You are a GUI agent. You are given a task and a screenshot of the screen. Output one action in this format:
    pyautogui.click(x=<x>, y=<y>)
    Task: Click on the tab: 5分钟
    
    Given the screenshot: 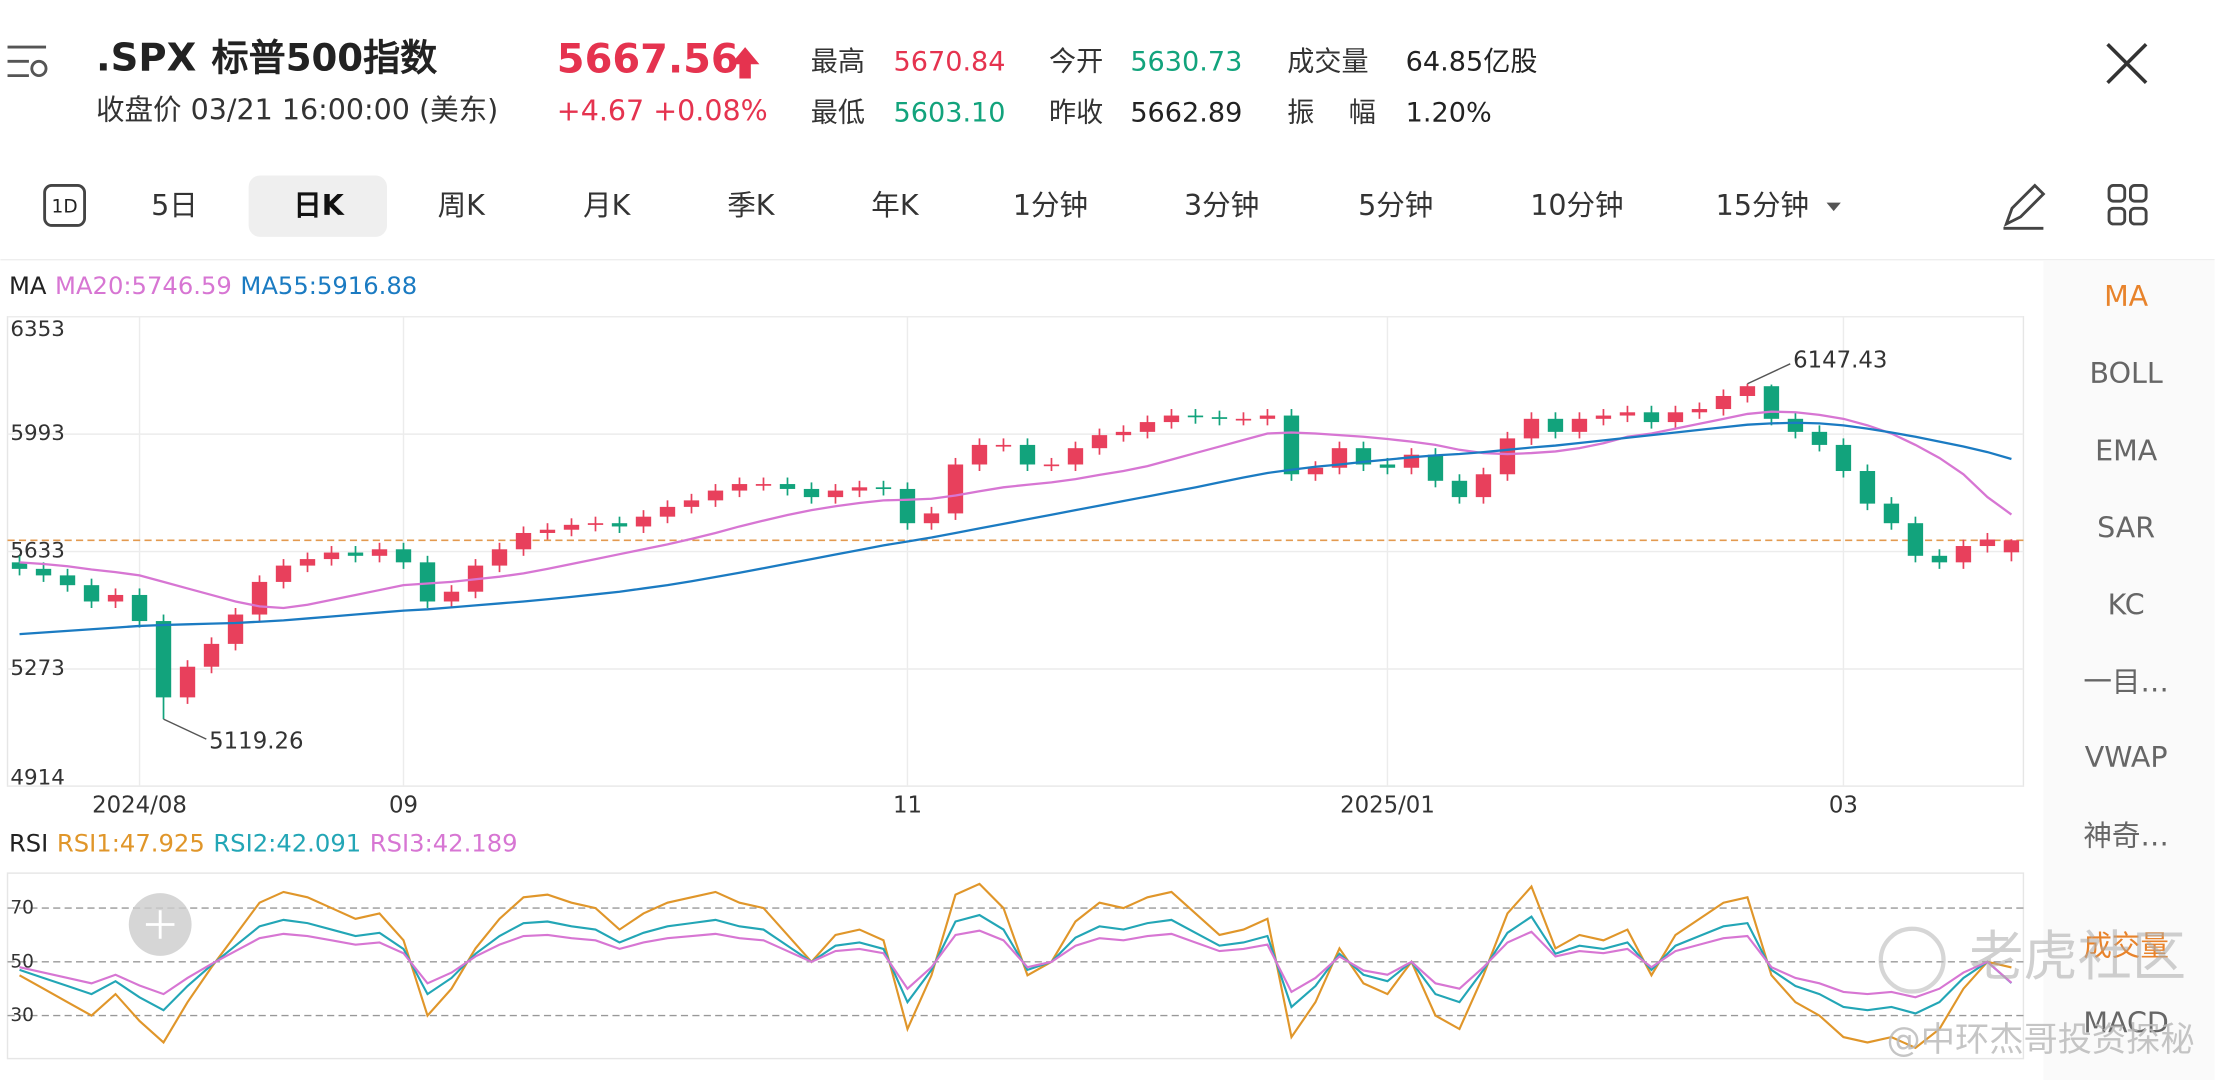 What is the action you would take?
    pyautogui.click(x=1395, y=205)
    